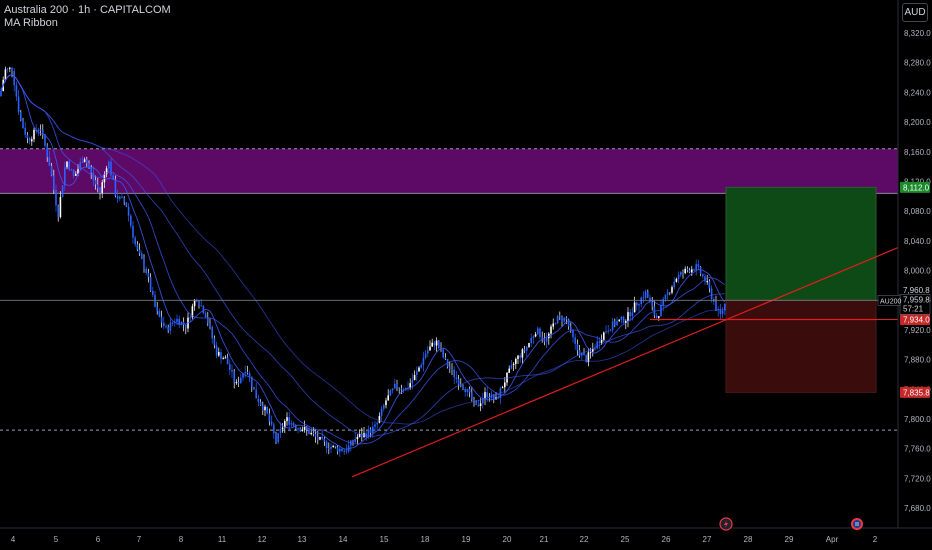 This screenshot has height=550, width=932. What do you see at coordinates (666, 539) in the screenshot?
I see `x-tick-label: 26` at bounding box center [666, 539].